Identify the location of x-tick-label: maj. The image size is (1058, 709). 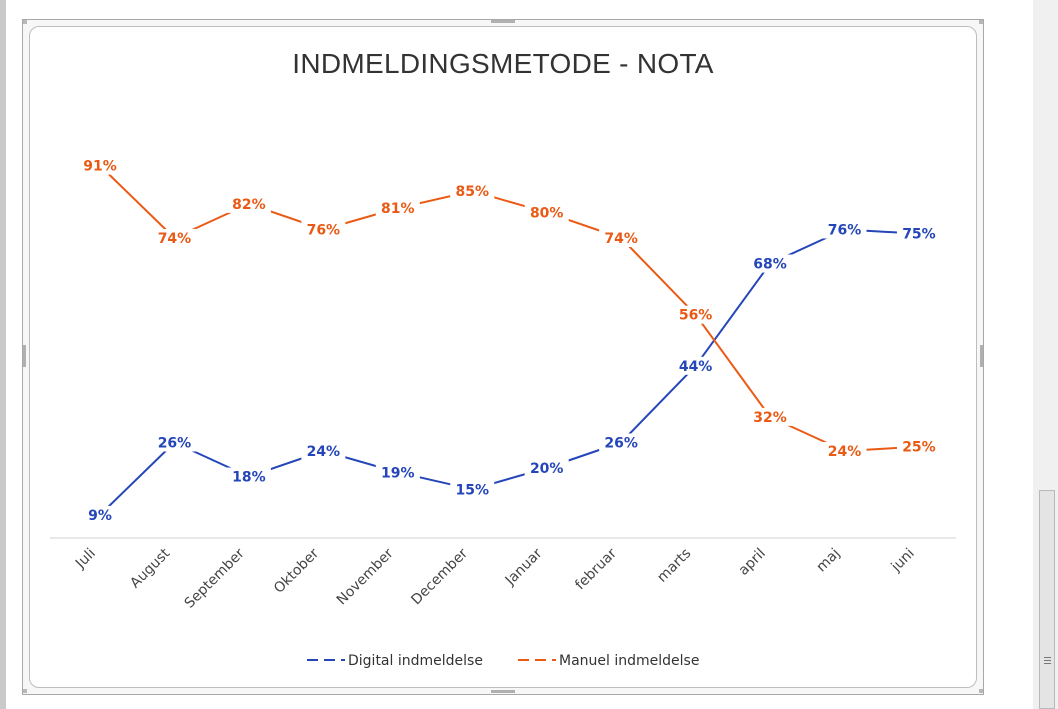
(829, 561).